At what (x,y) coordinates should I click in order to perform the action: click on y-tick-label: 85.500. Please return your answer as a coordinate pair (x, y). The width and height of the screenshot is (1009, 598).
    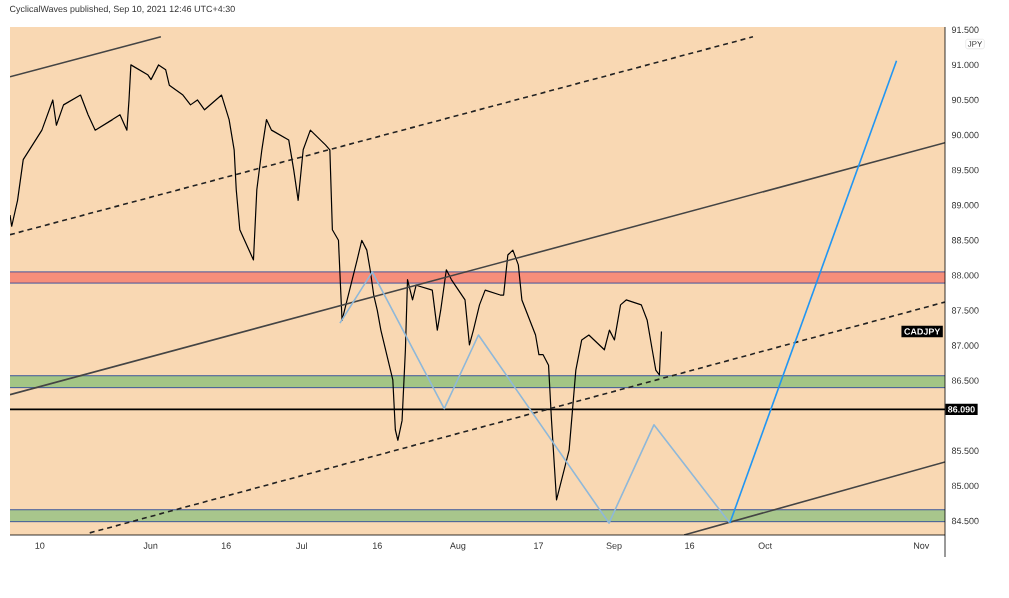
    Looking at the image, I should click on (965, 450).